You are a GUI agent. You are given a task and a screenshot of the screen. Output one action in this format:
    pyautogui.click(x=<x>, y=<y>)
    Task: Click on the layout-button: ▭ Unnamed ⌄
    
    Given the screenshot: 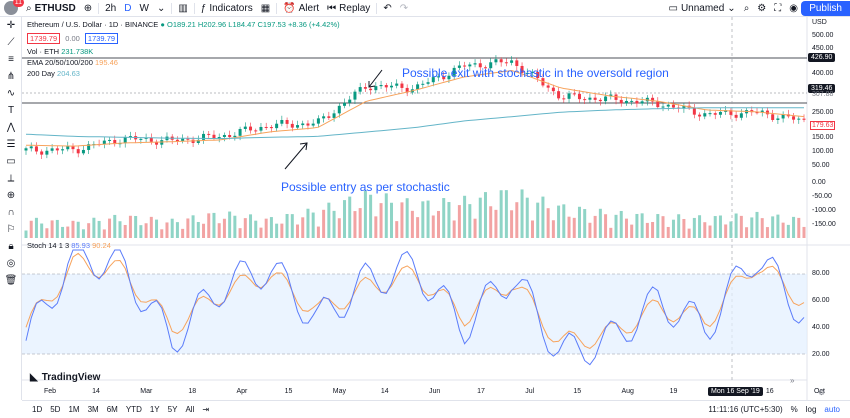 What is the action you would take?
    pyautogui.click(x=701, y=8)
    